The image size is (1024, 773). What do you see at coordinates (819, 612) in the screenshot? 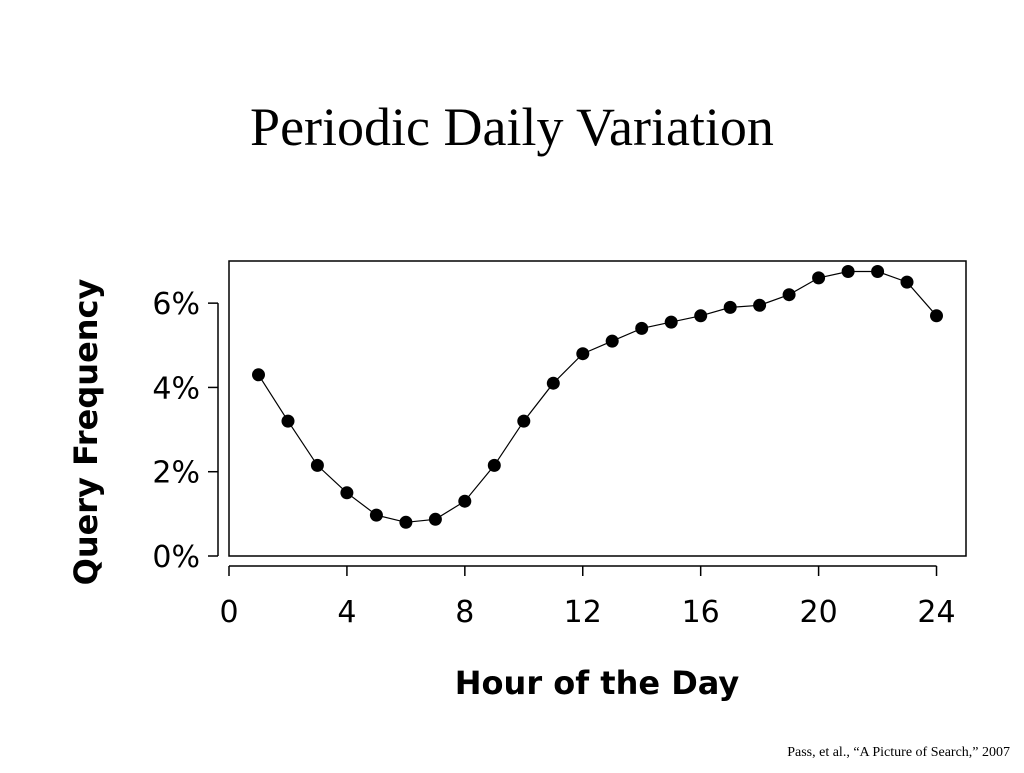
I see `x-tick-label: 20` at bounding box center [819, 612].